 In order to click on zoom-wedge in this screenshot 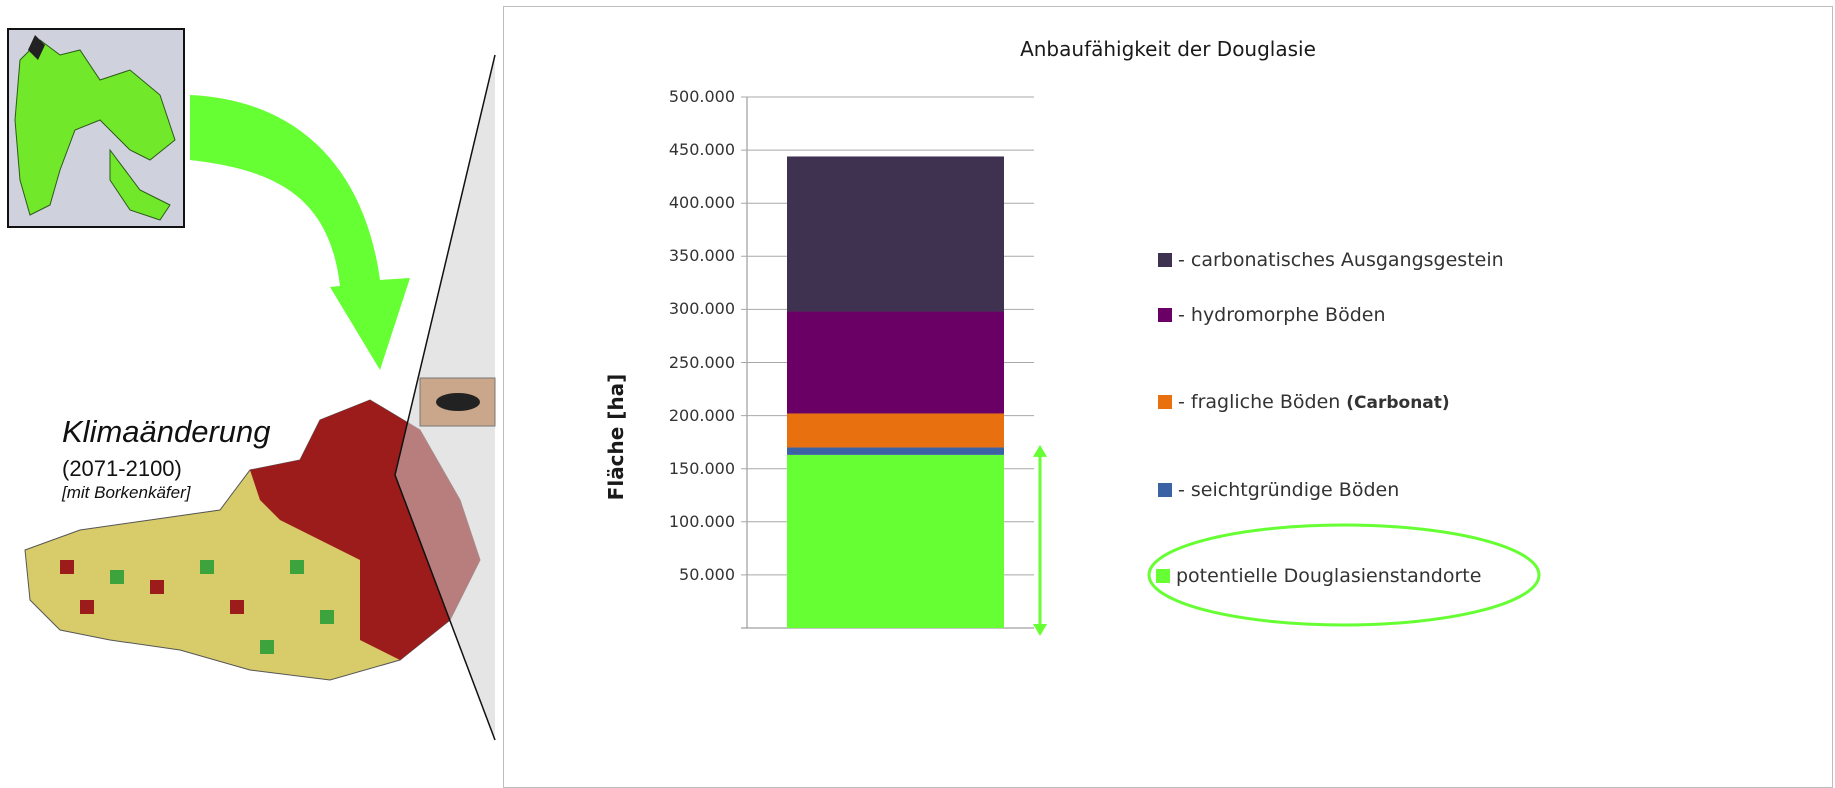, I will do `click(445, 397)`.